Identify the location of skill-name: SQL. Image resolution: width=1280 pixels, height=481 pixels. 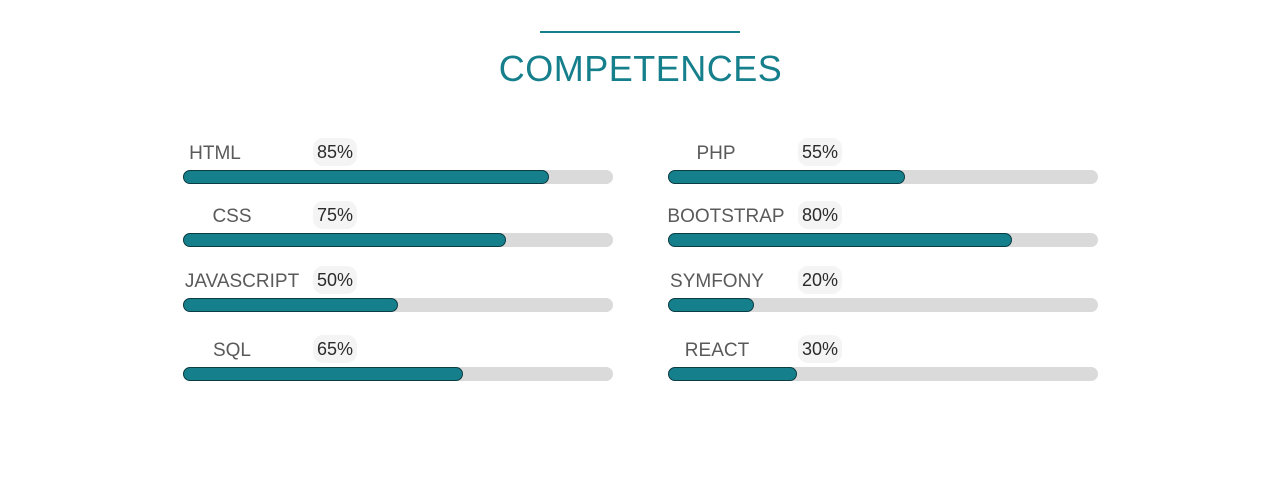
(232, 350).